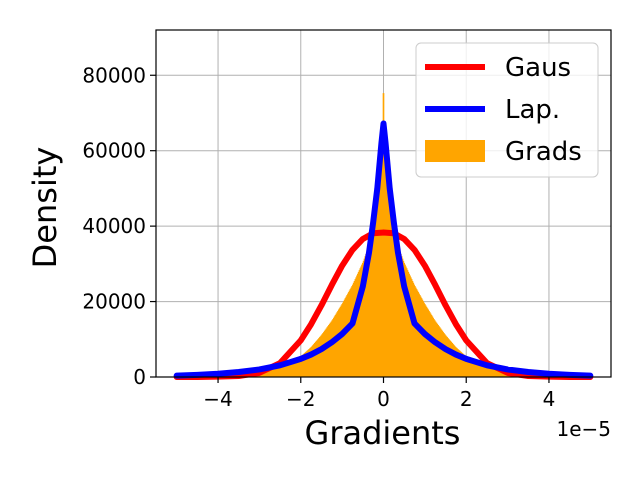 The height and width of the screenshot is (480, 640). Describe the element at coordinates (532, 110) in the screenshot. I see `legend-label-laplace: Lap.` at that location.